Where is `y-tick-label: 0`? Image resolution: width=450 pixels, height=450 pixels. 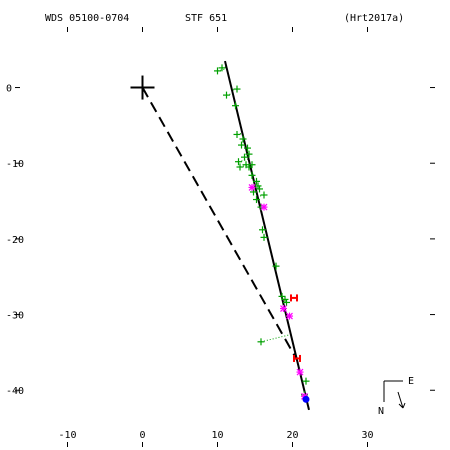 y-tick-label: 0 is located at coordinates (9, 89).